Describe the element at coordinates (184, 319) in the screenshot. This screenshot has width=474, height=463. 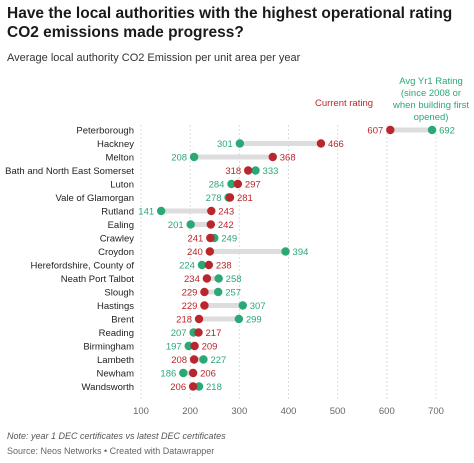
I see `current-value-label: 218` at that location.